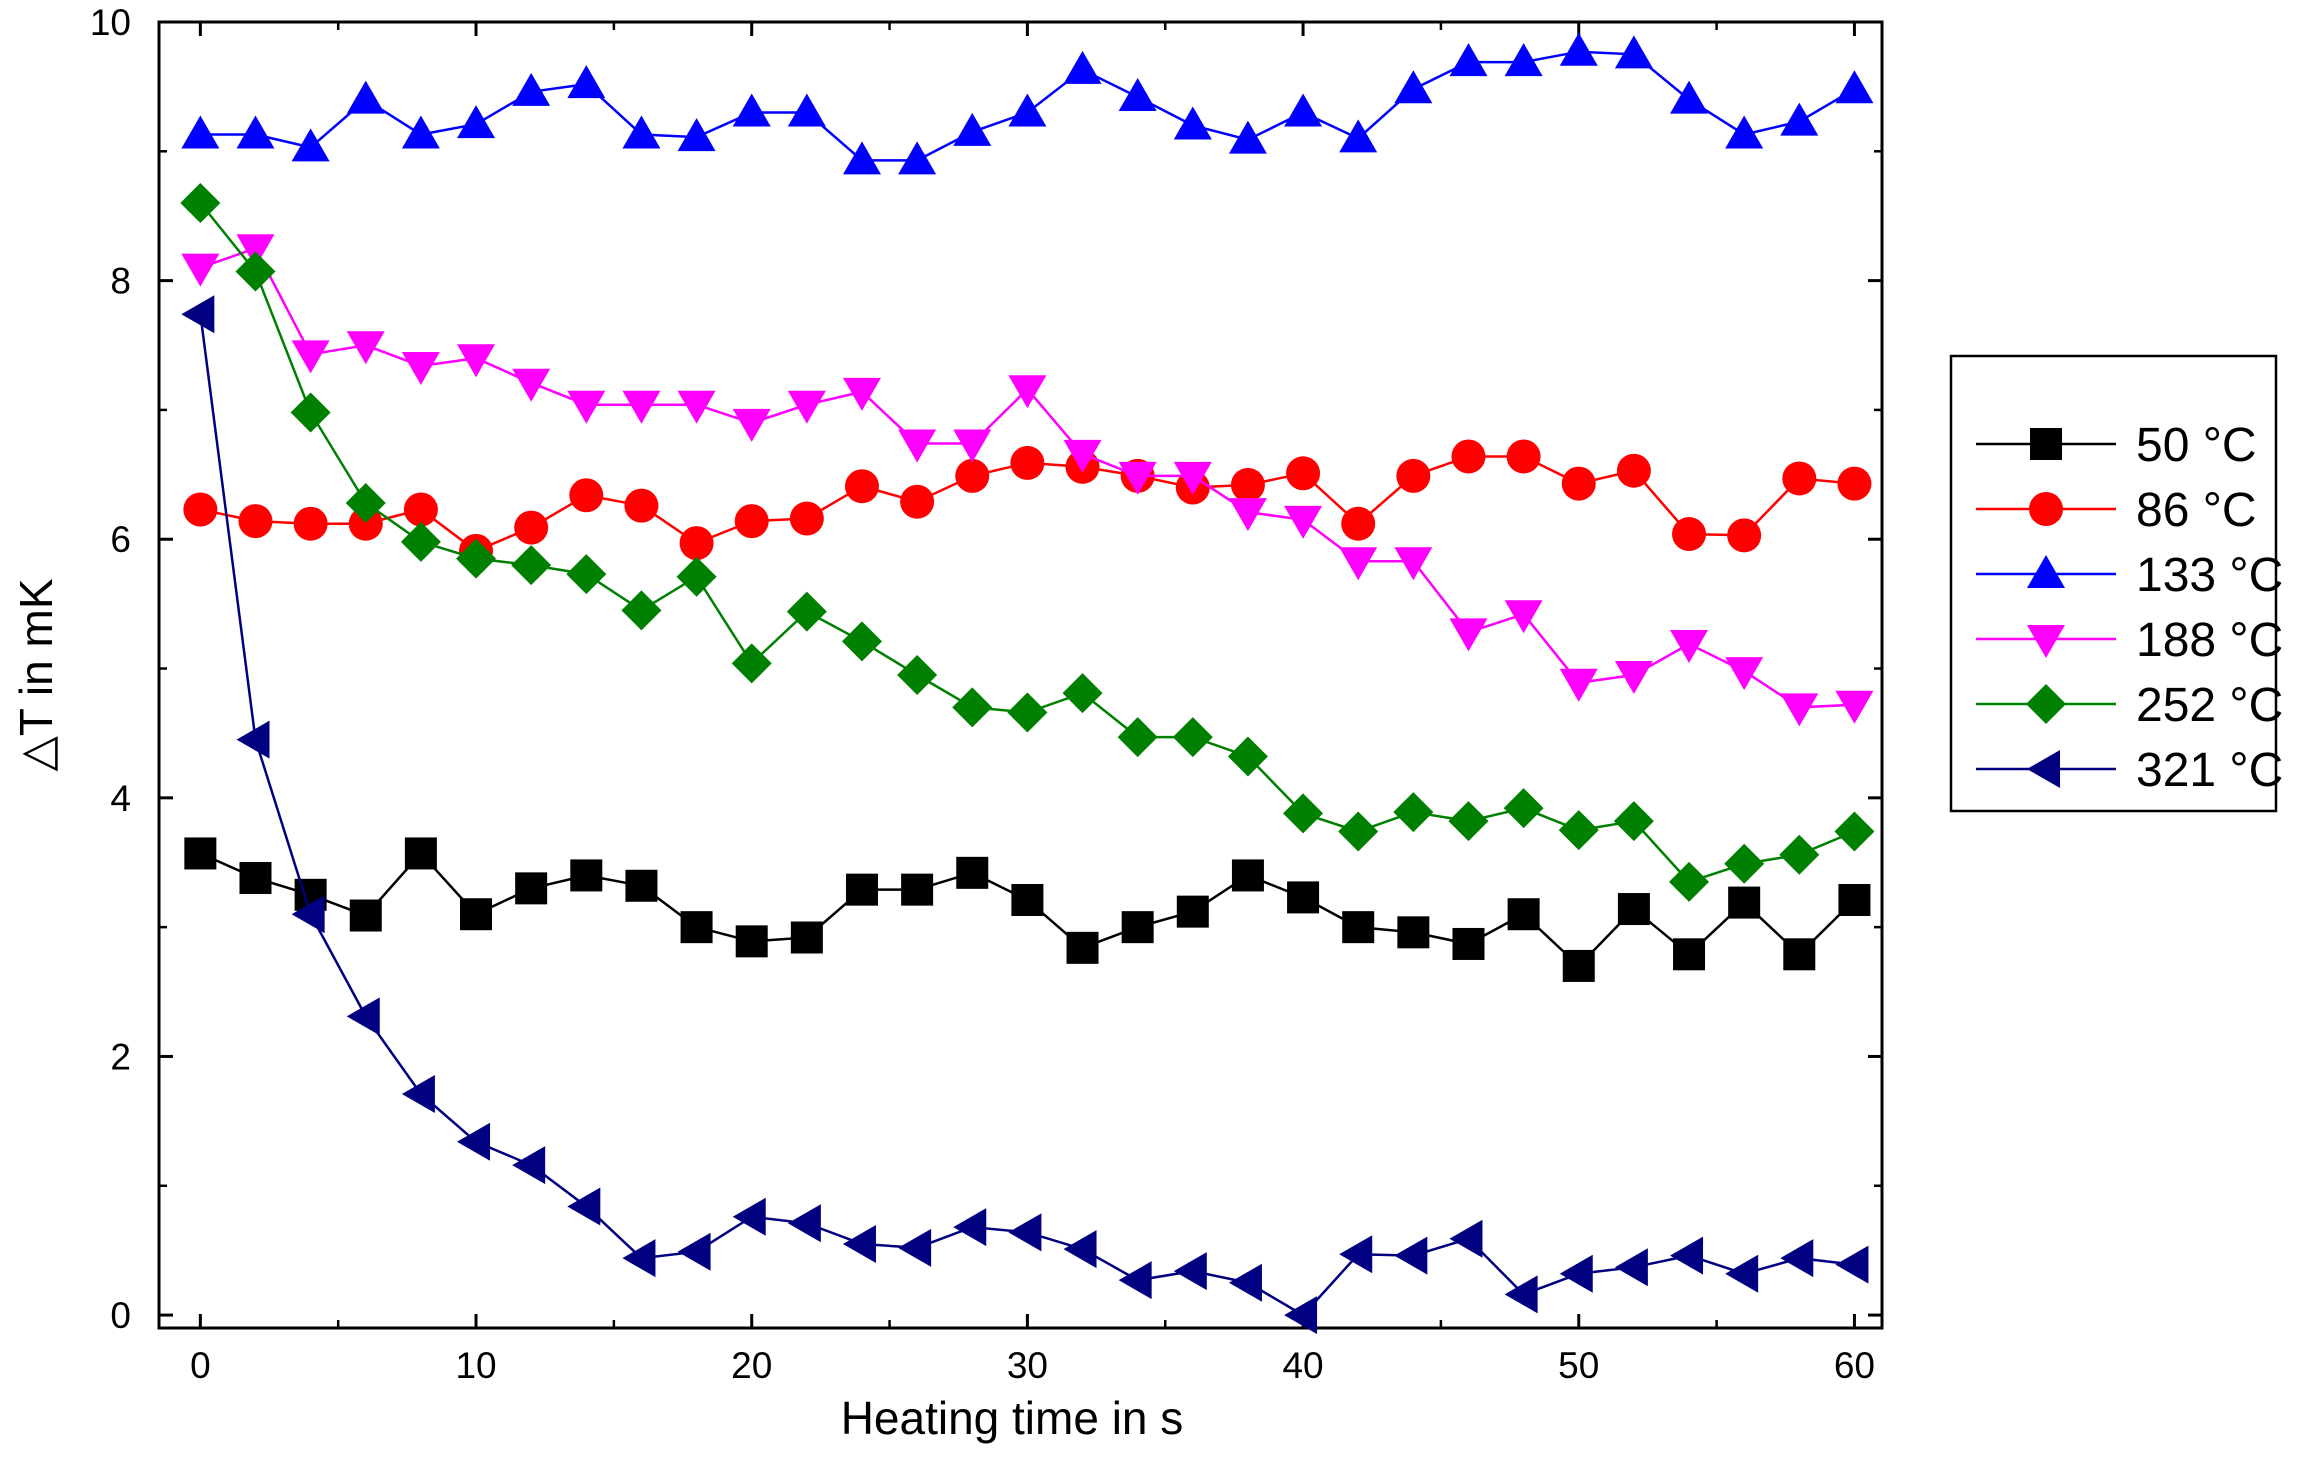 The image size is (2299, 1462). Describe the element at coordinates (2209, 575) in the screenshot. I see `legend-label: 133 °C` at that location.